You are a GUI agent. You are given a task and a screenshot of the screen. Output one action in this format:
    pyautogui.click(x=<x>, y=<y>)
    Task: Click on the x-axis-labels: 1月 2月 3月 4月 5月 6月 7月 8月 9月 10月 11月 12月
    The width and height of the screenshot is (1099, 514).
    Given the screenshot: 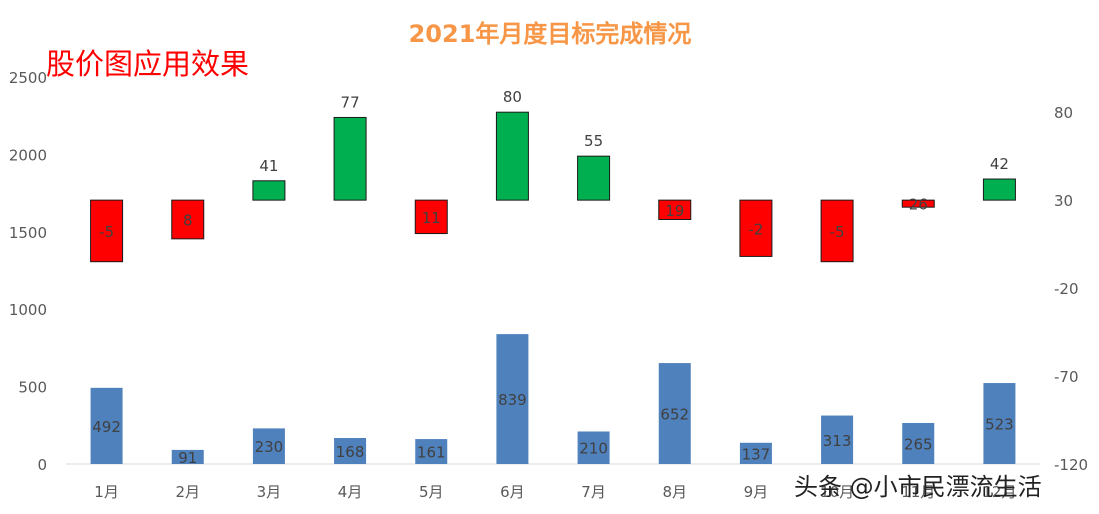 What is the action you would take?
    pyautogui.click(x=555, y=492)
    